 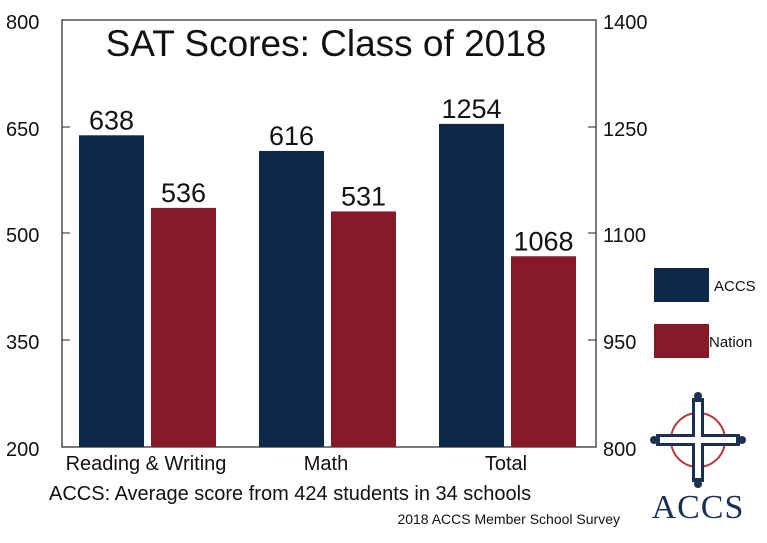 I want to click on left-tick-label: 650, so click(x=22, y=130).